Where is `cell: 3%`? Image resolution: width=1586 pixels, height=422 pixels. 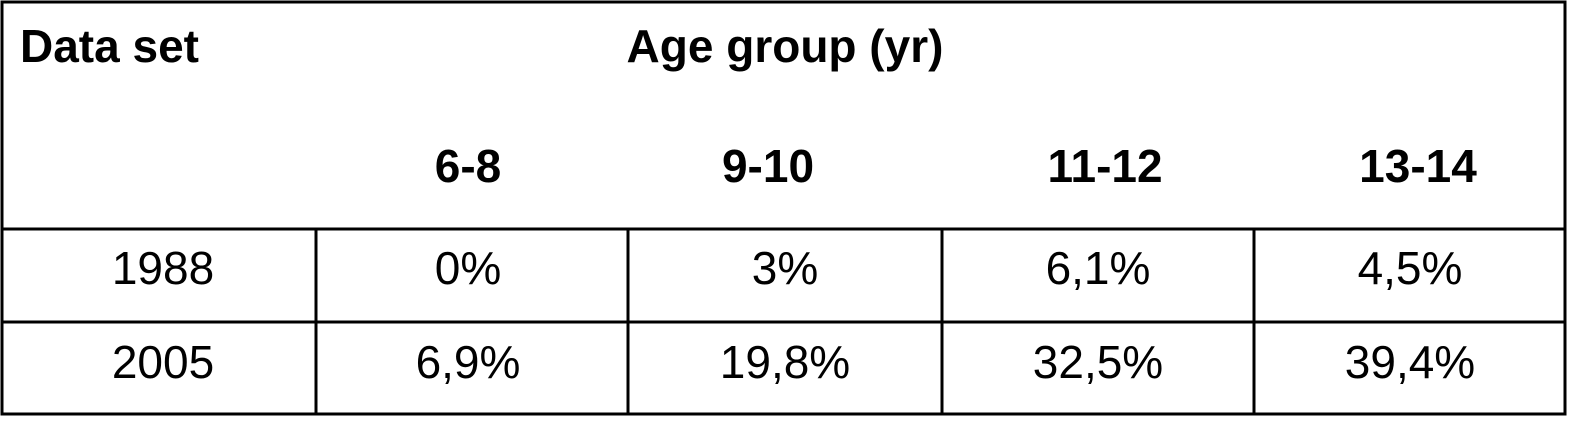 cell: 3% is located at coordinates (785, 268).